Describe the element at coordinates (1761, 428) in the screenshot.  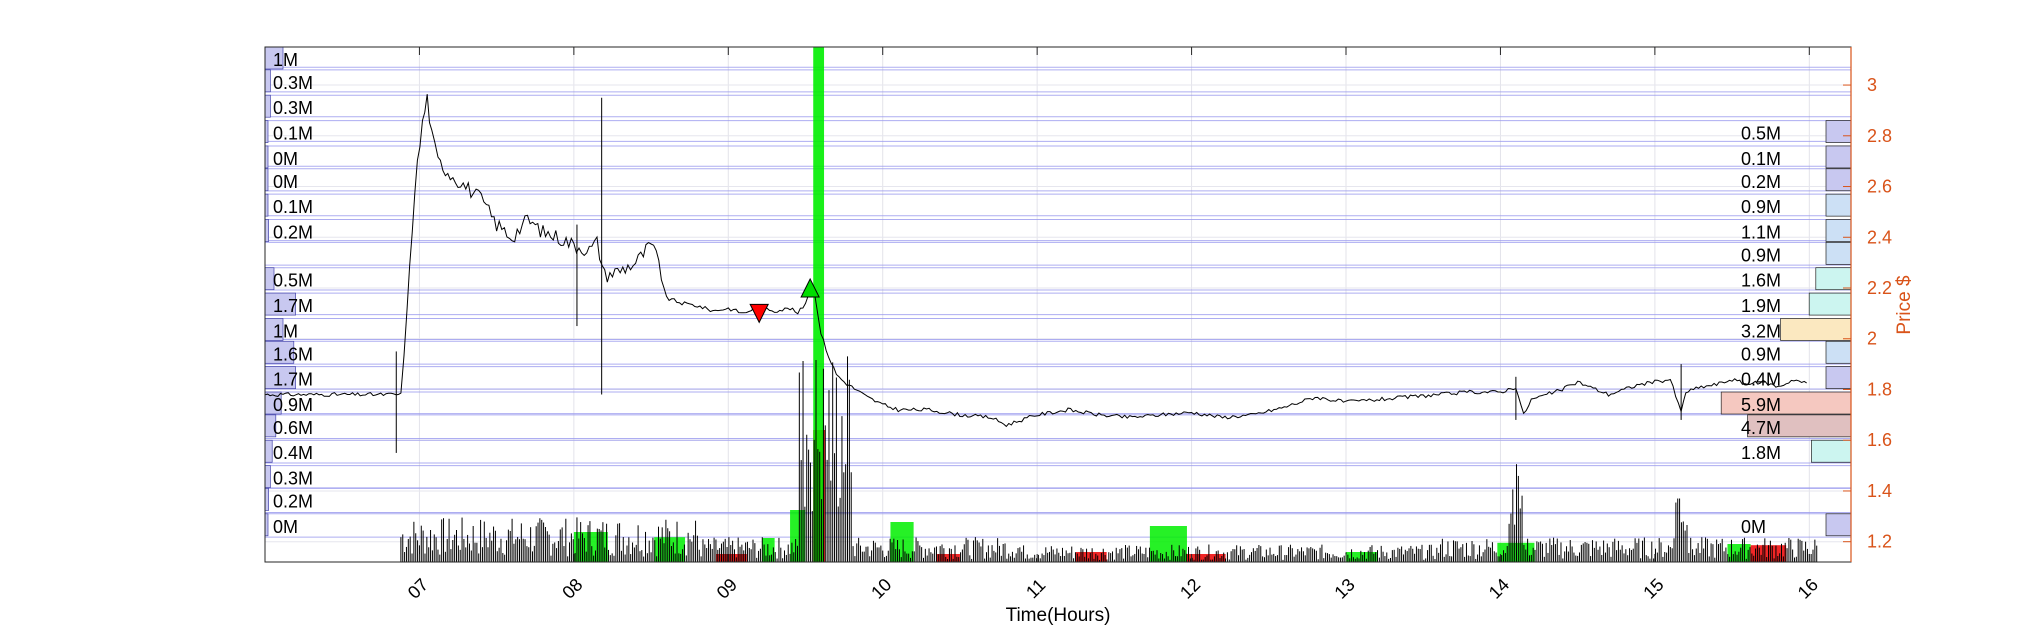
I see `right-profile-label: 4.7M` at that location.